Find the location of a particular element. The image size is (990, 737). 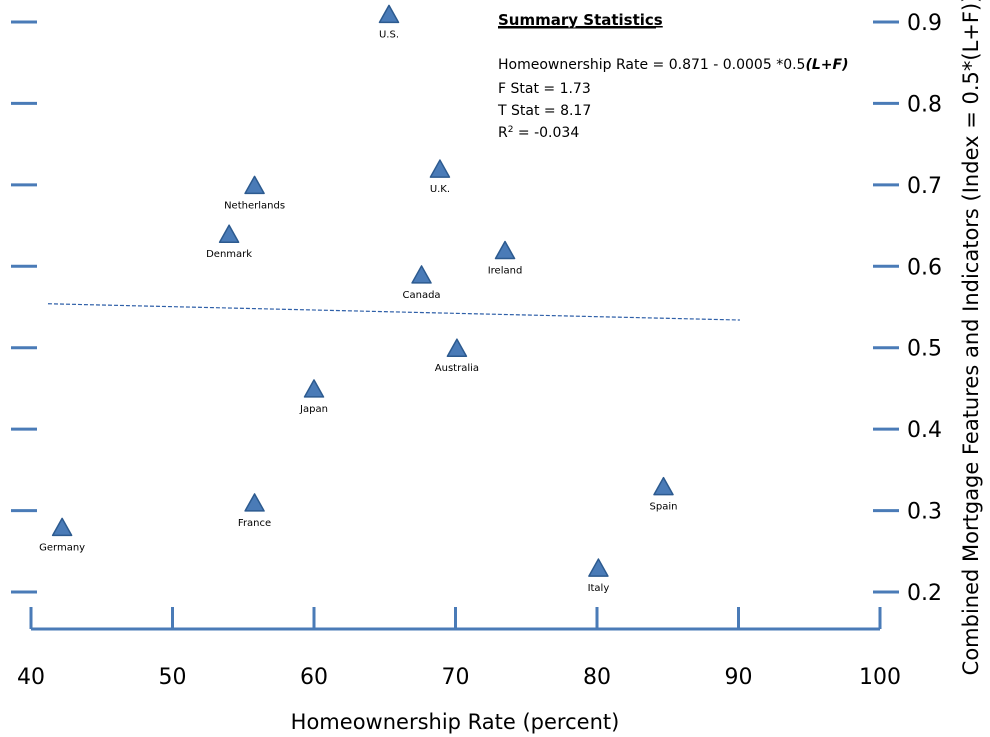

data-point-australia is located at coordinates (457, 347).